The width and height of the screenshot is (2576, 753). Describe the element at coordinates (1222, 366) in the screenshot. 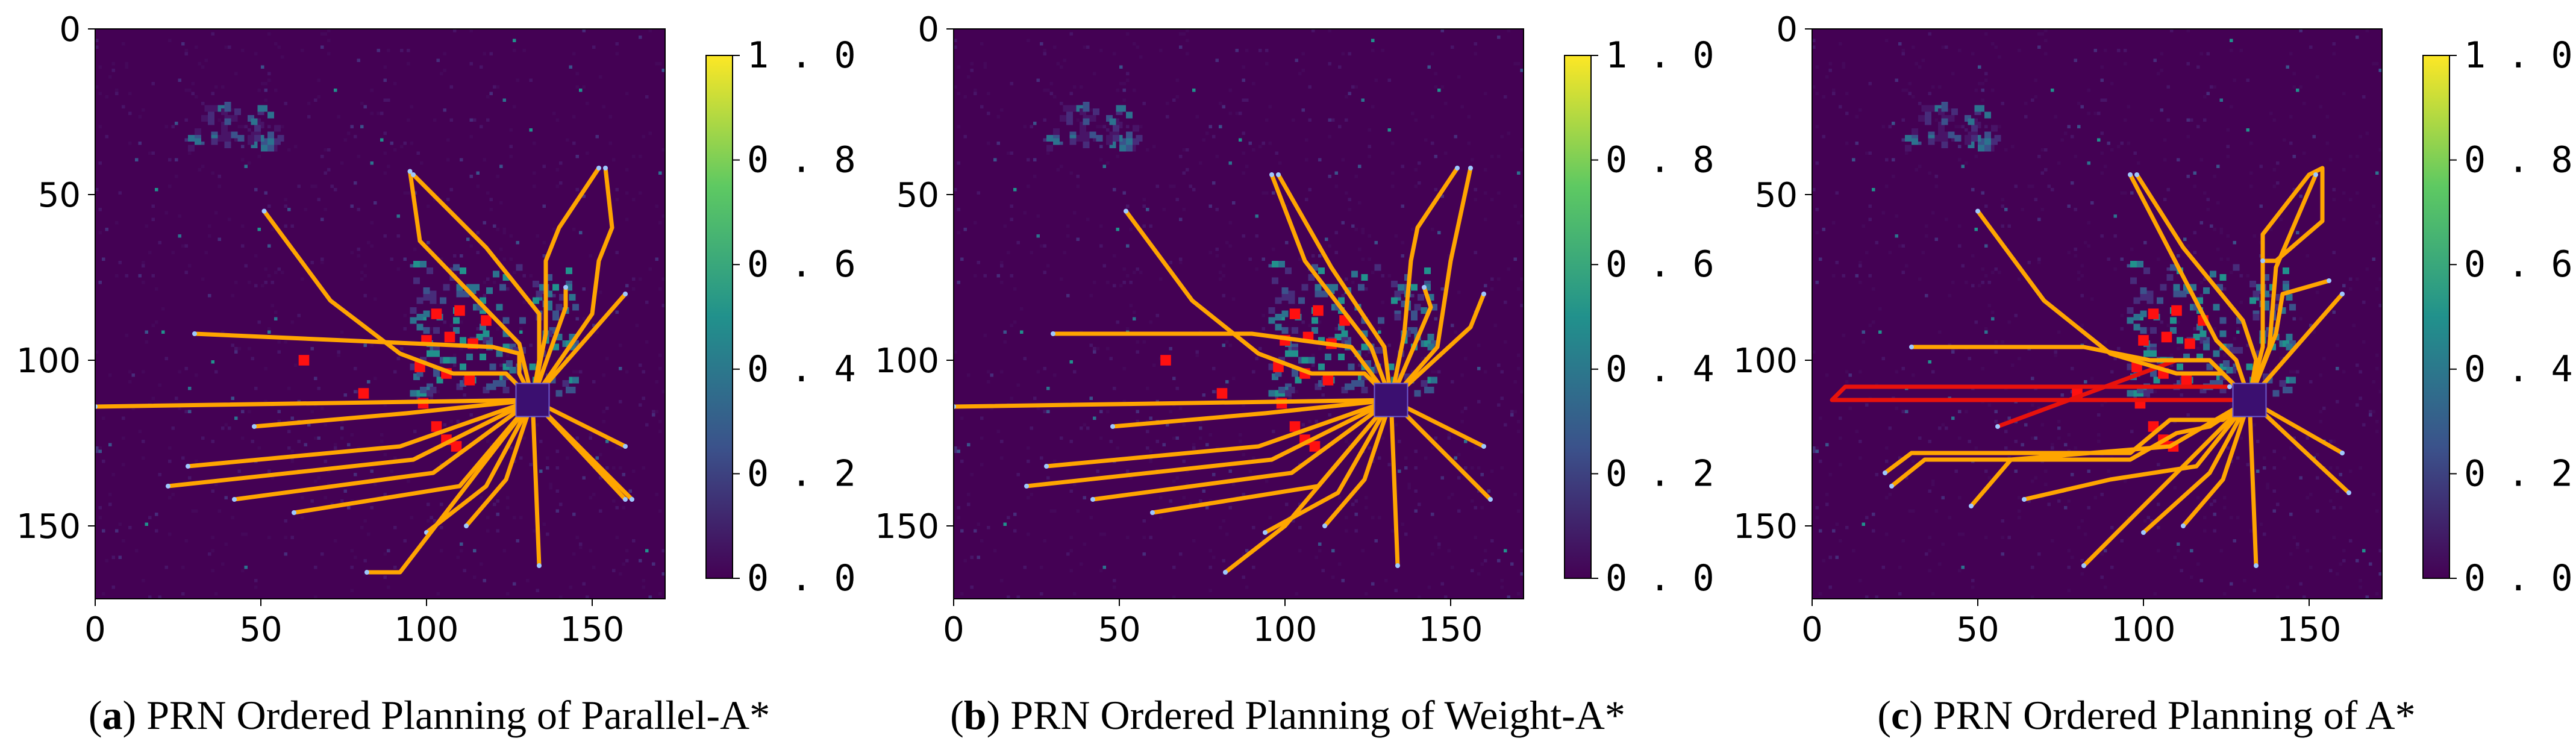

I see `routing-path` at that location.